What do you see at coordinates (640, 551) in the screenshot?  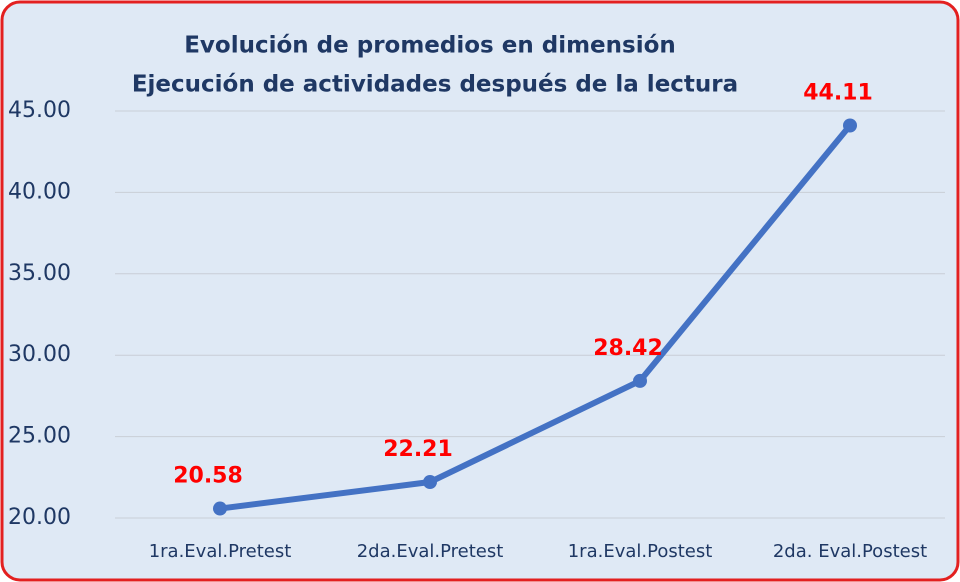 I see `x-tick-label: 1ra.Eval.Postest` at bounding box center [640, 551].